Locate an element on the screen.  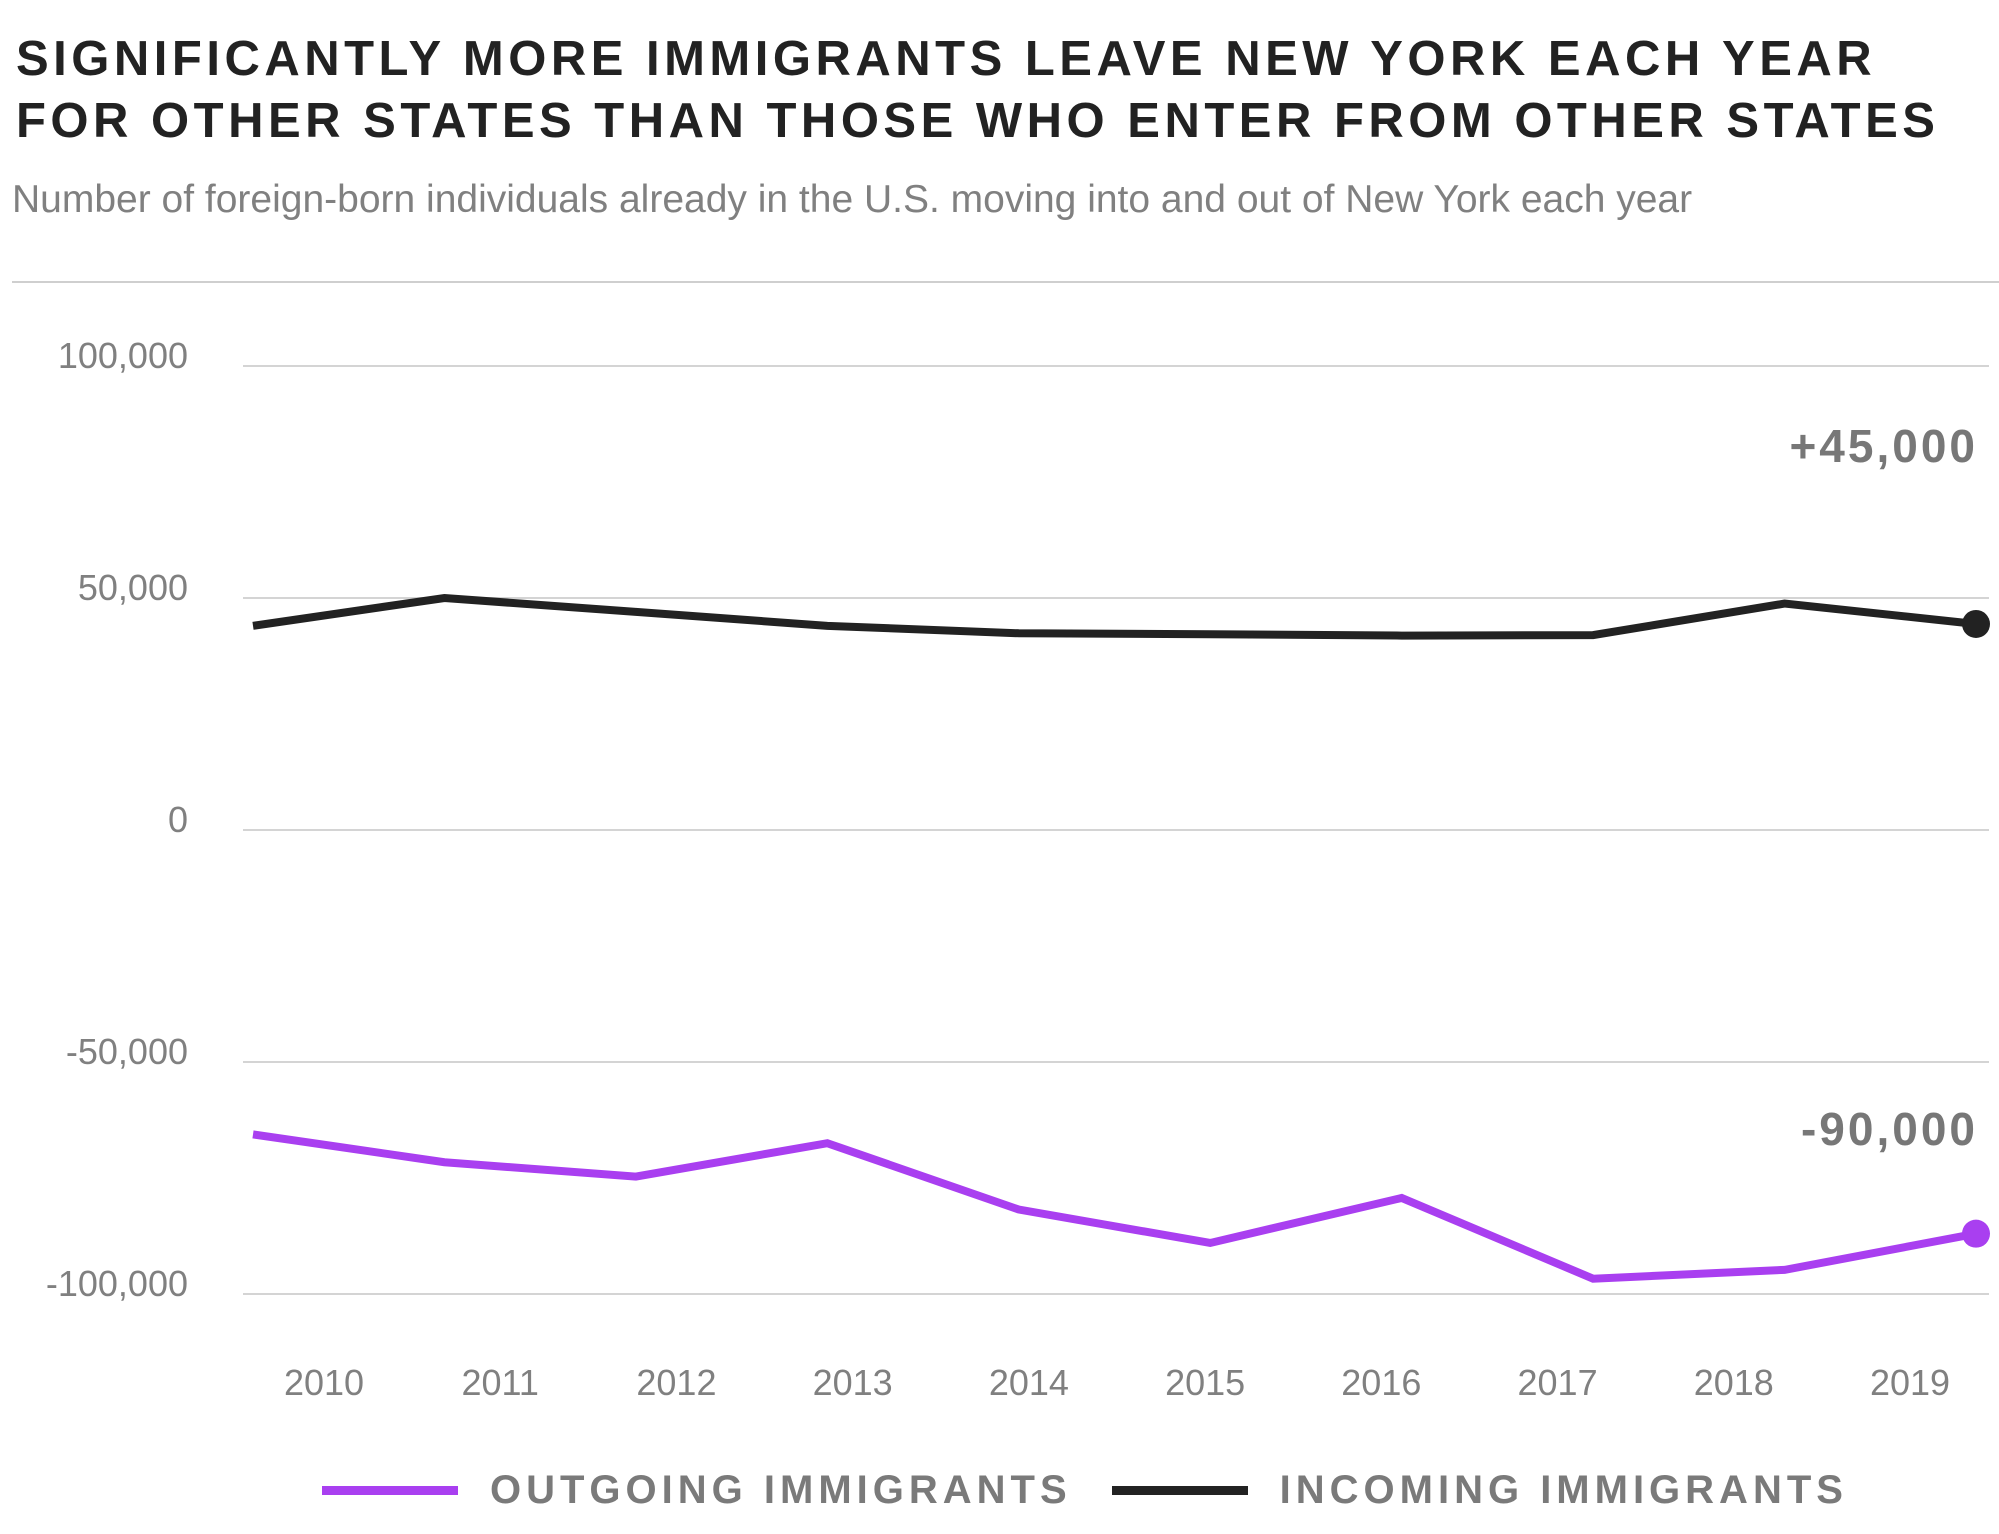
legend-item-outgoing: OUTGOING IMMIGRANTS is located at coordinates (697, 1490).